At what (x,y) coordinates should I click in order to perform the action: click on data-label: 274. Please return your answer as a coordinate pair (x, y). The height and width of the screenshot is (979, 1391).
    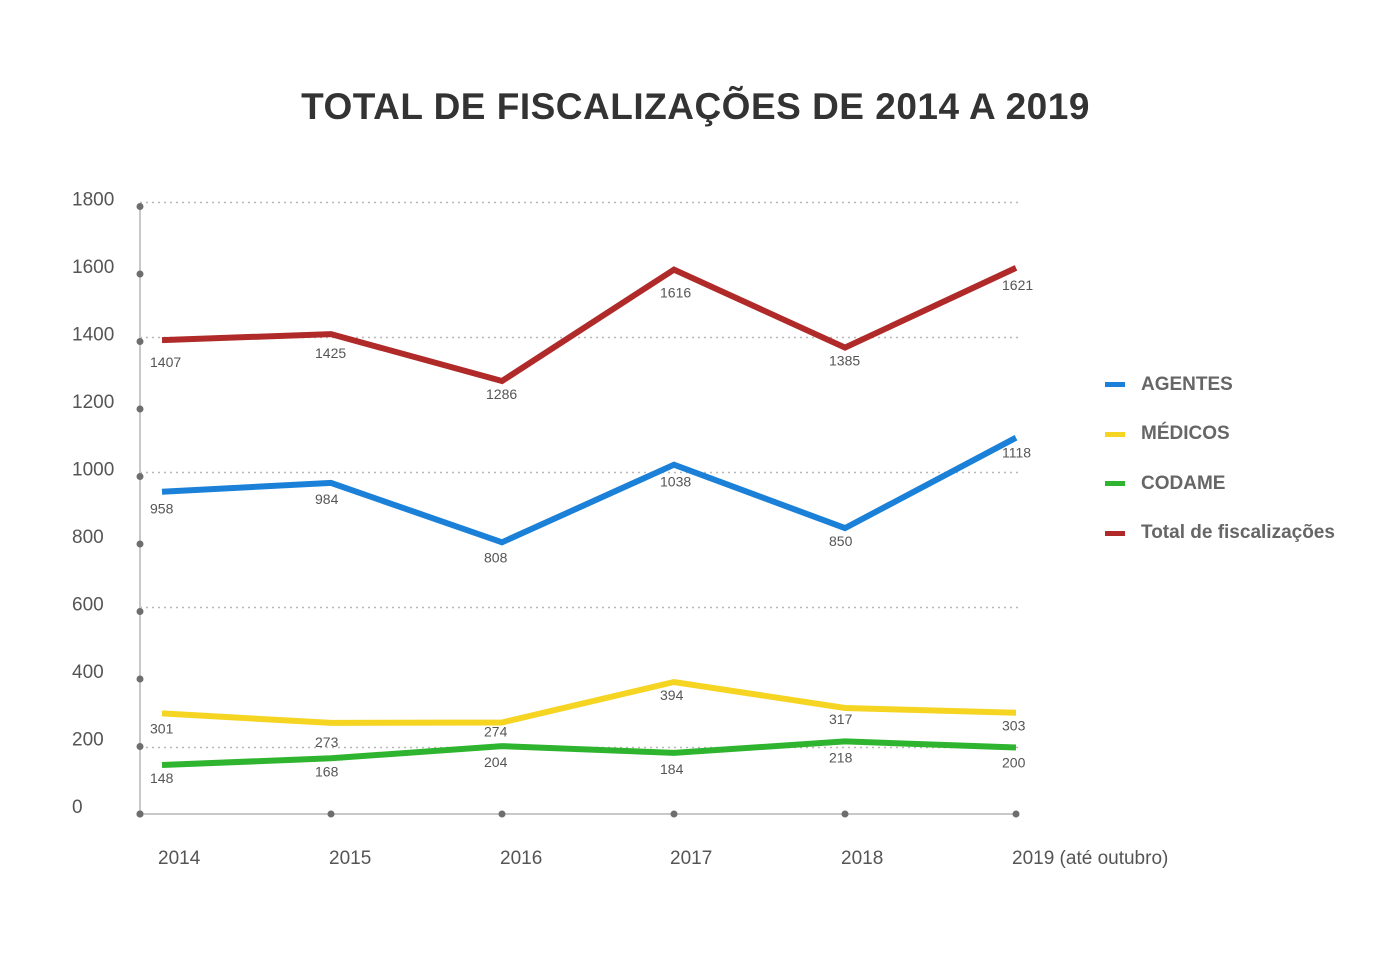
    Looking at the image, I should click on (496, 732).